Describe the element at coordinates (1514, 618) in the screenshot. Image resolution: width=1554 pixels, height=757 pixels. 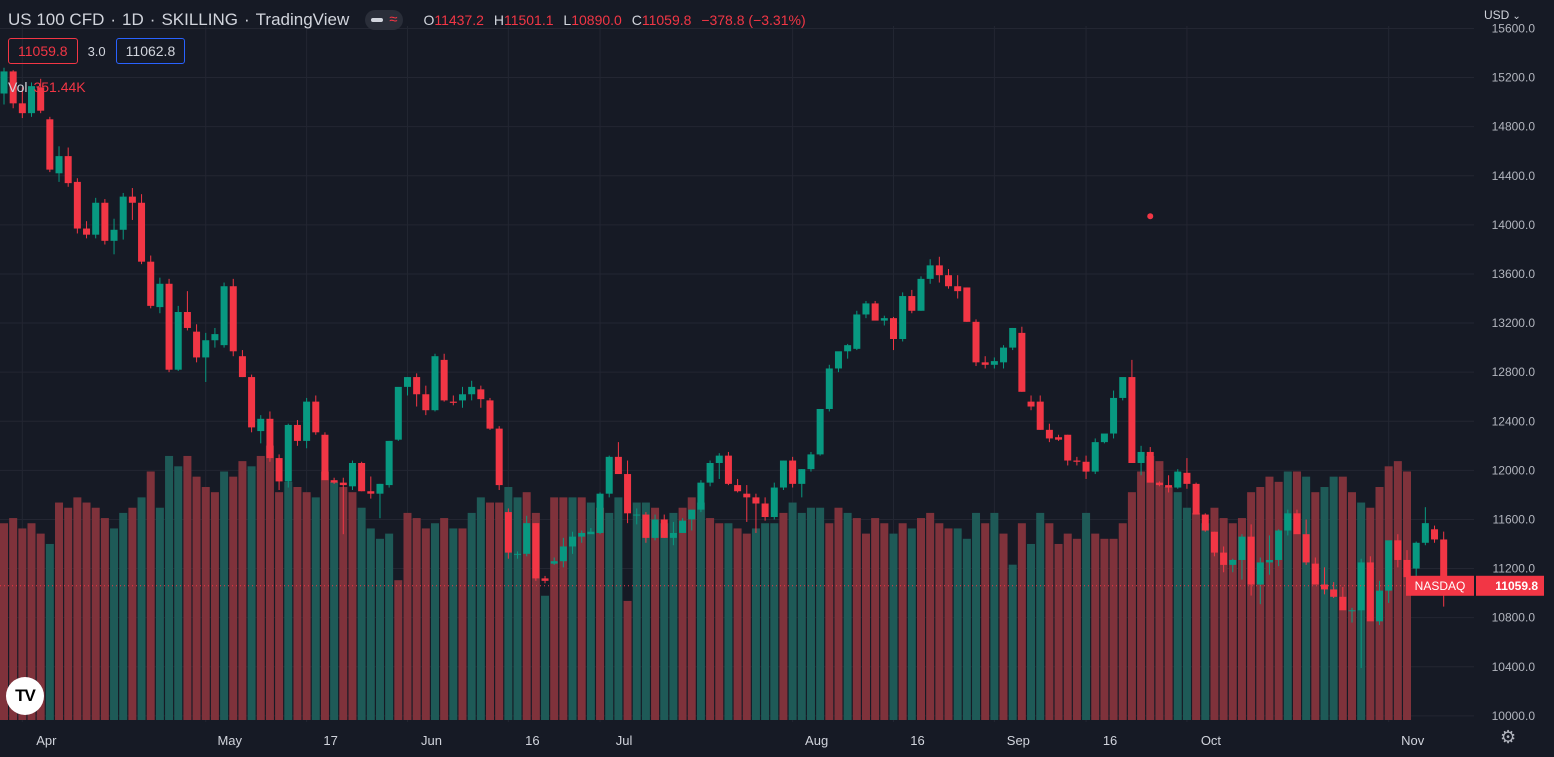
I see `price-tick-label: 10800.0` at that location.